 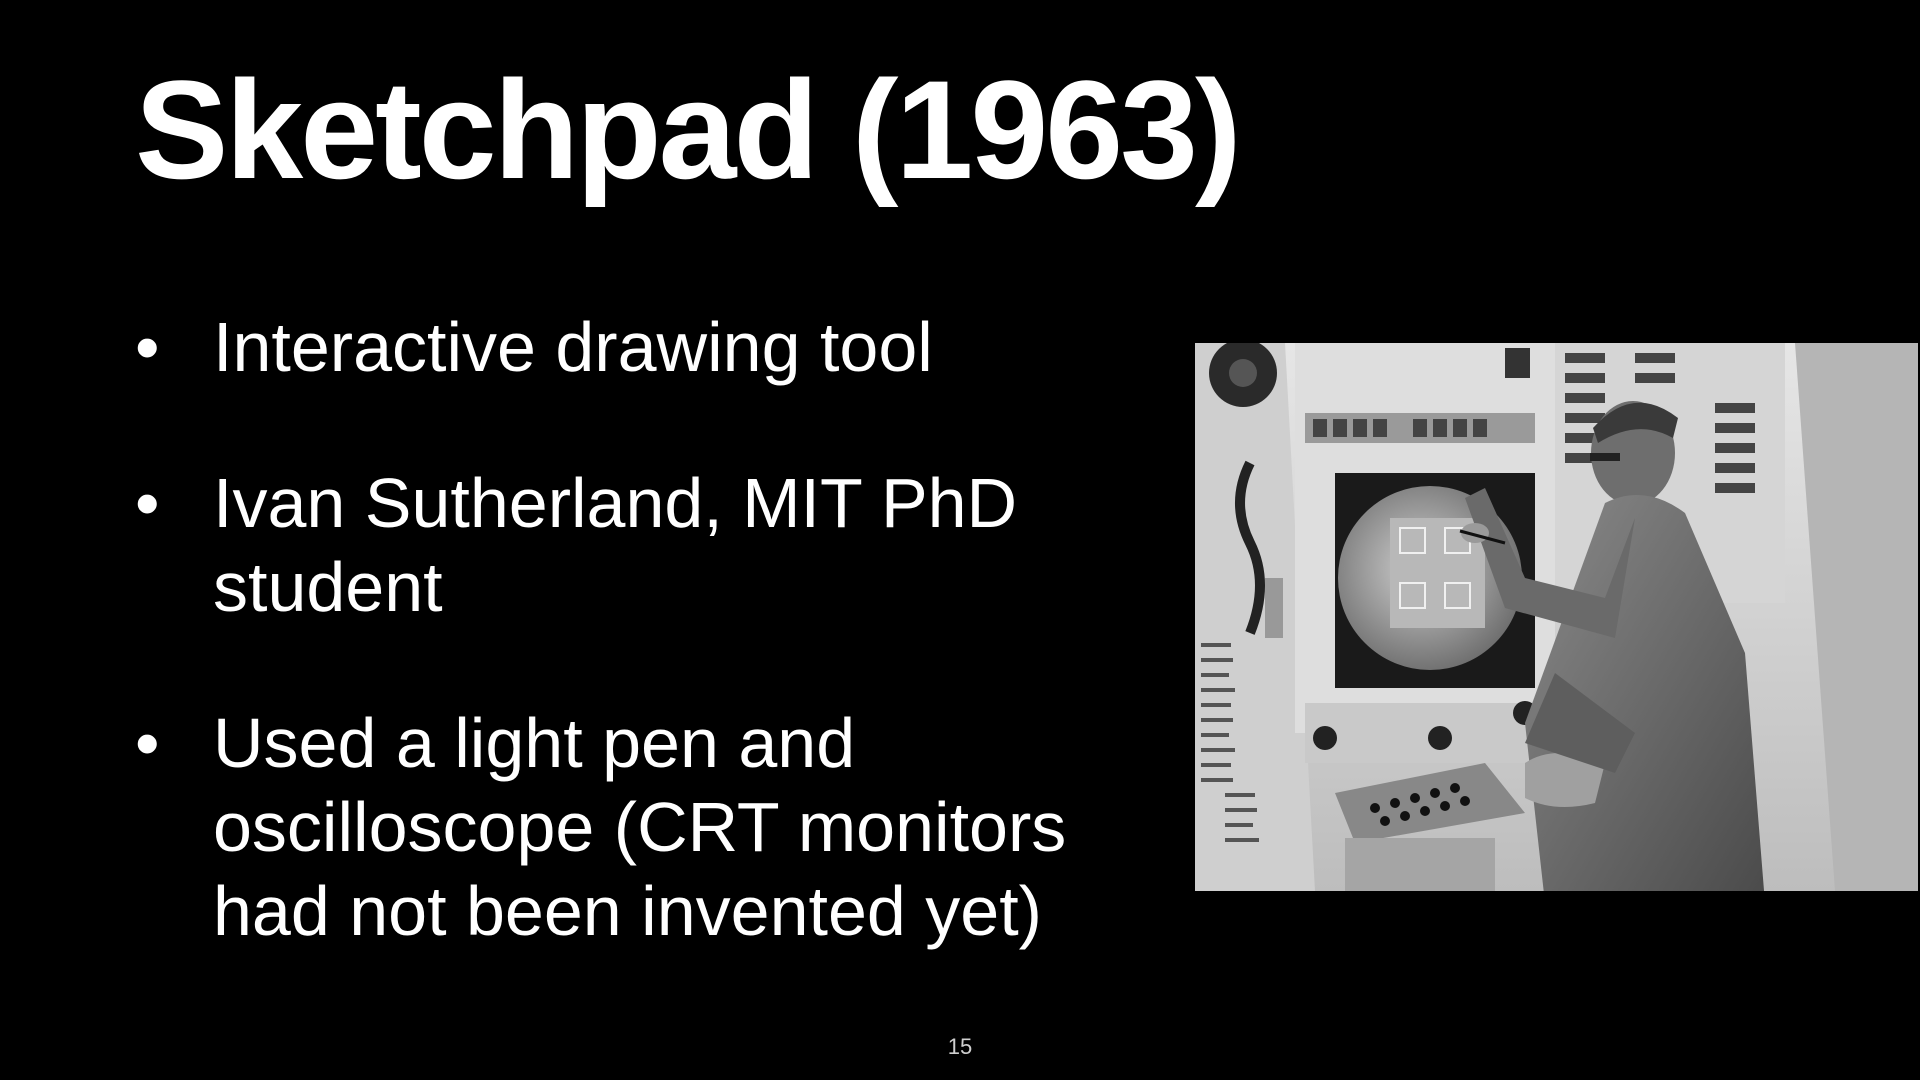 I want to click on page-number: 15, so click(x=960, y=1046).